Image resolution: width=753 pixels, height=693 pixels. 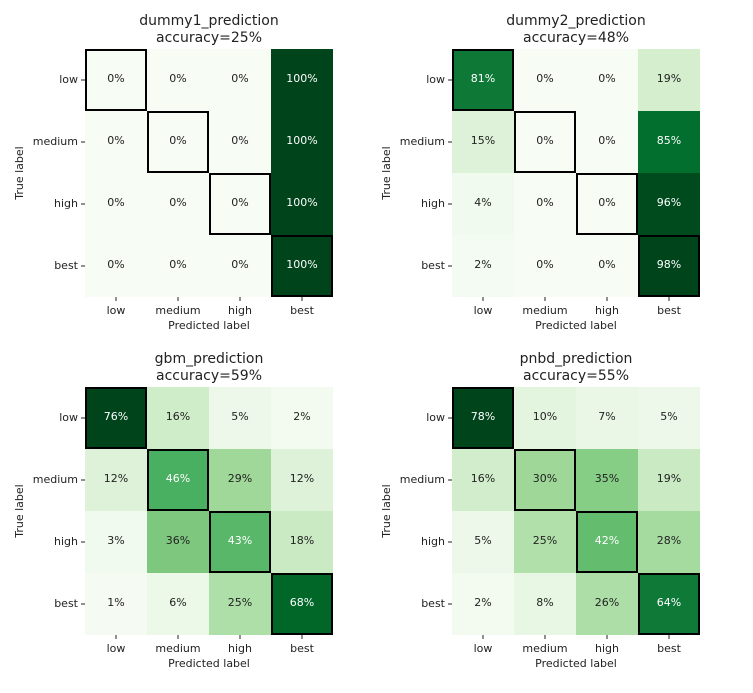 I want to click on cell-value-label: 85%, so click(x=669, y=140).